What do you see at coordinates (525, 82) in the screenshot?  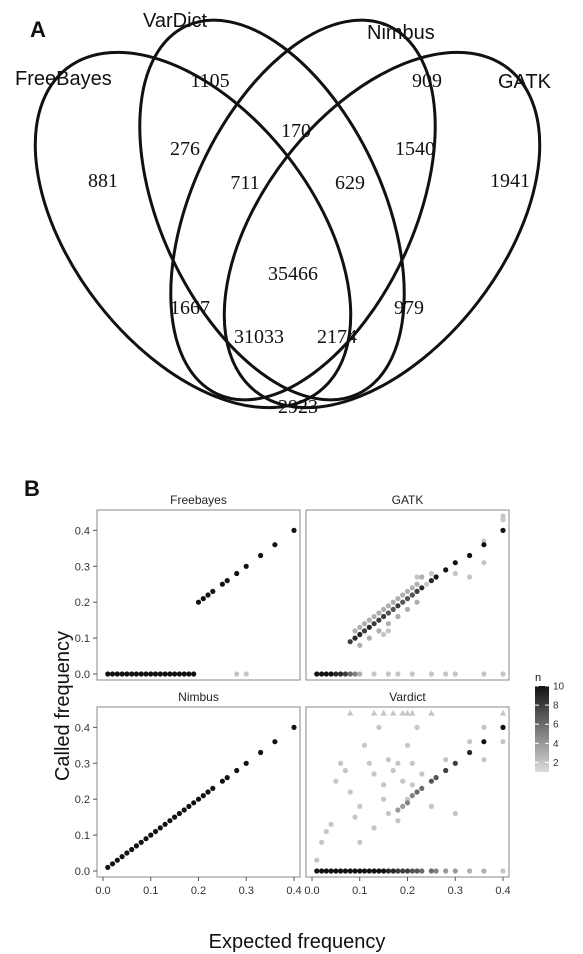 I see `venn-set-label-gatk: GATK` at bounding box center [525, 82].